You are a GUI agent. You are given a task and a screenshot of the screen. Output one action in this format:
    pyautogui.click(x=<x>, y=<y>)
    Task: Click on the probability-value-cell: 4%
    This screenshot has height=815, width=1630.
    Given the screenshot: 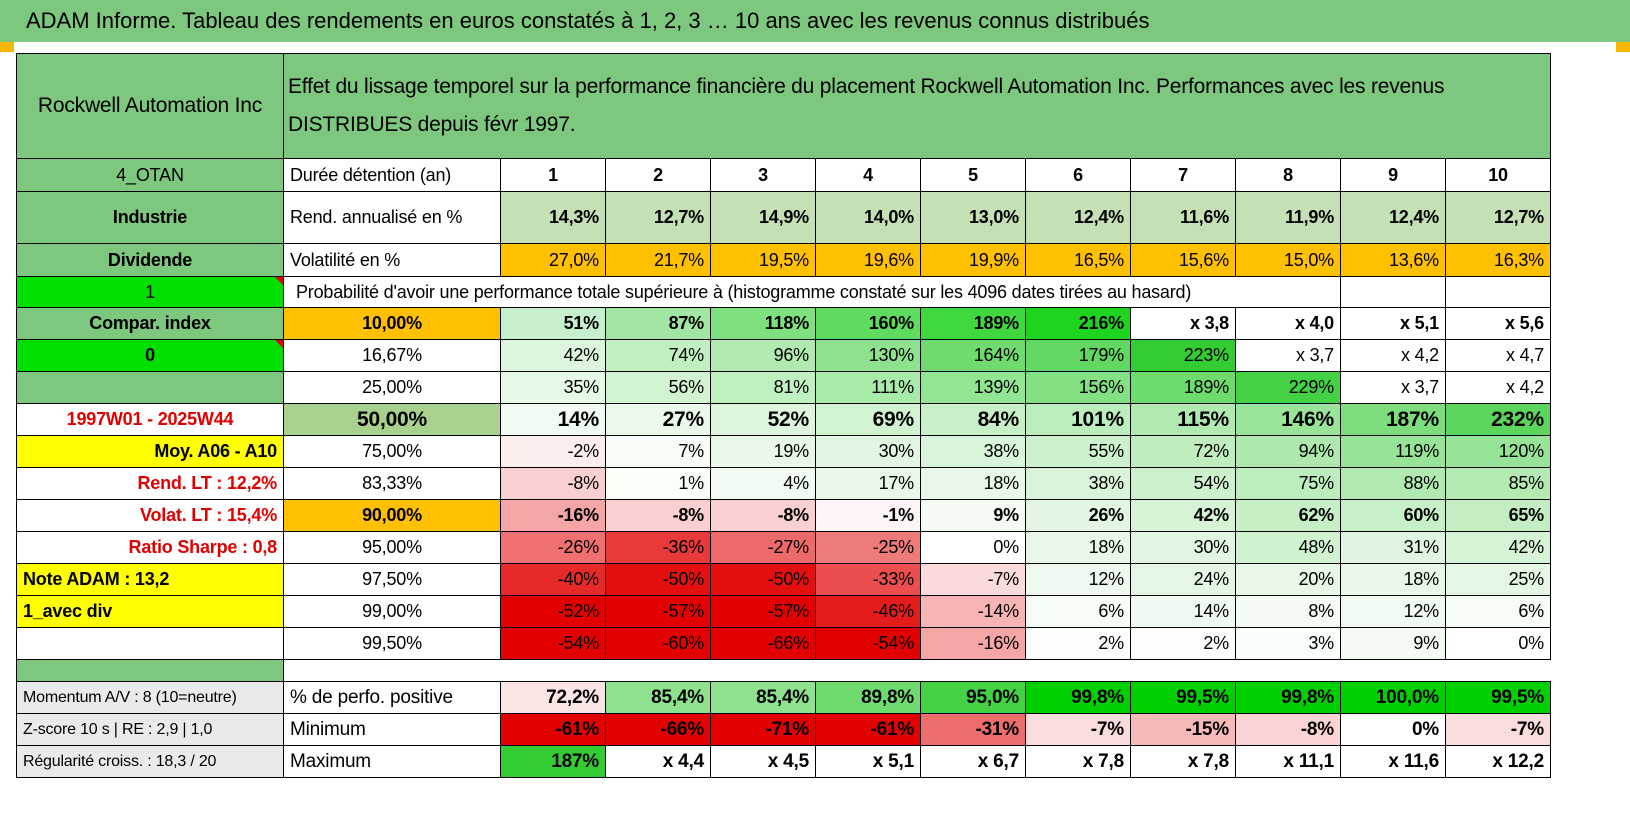 What is the action you would take?
    pyautogui.click(x=763, y=483)
    